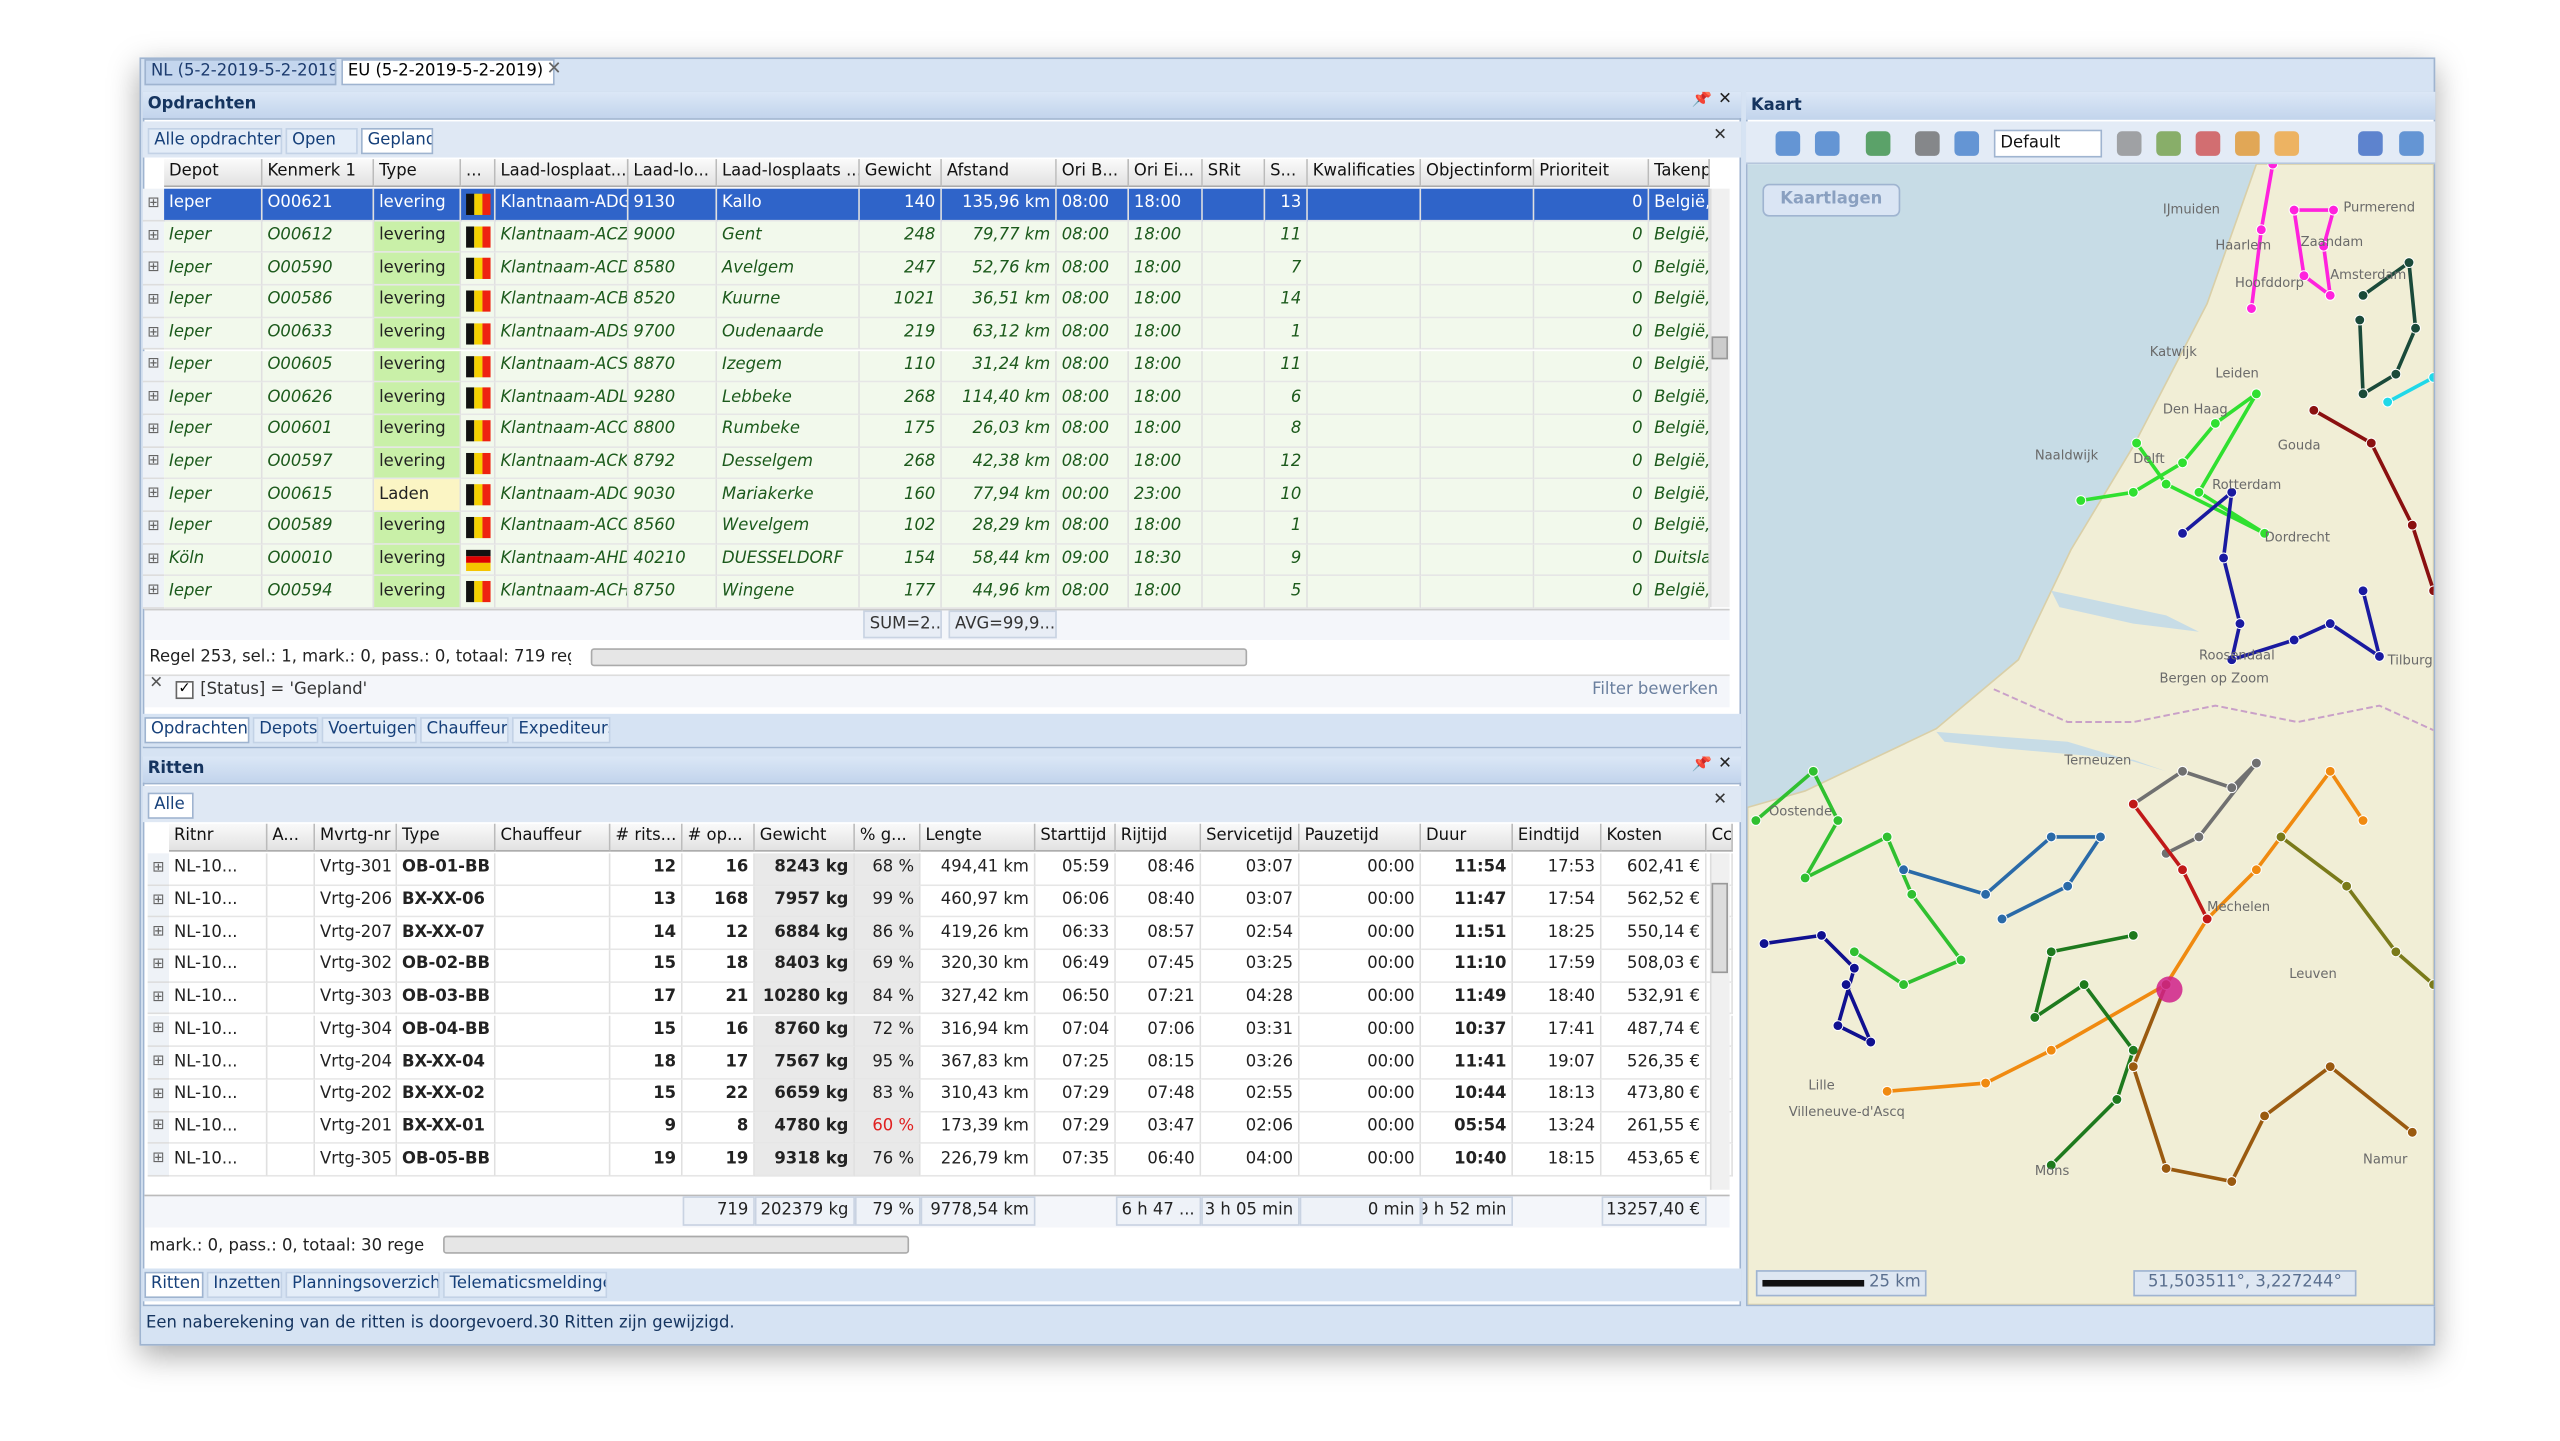  Describe the element at coordinates (553, 837) in the screenshot. I see `column-header: Chauffeur` at that location.